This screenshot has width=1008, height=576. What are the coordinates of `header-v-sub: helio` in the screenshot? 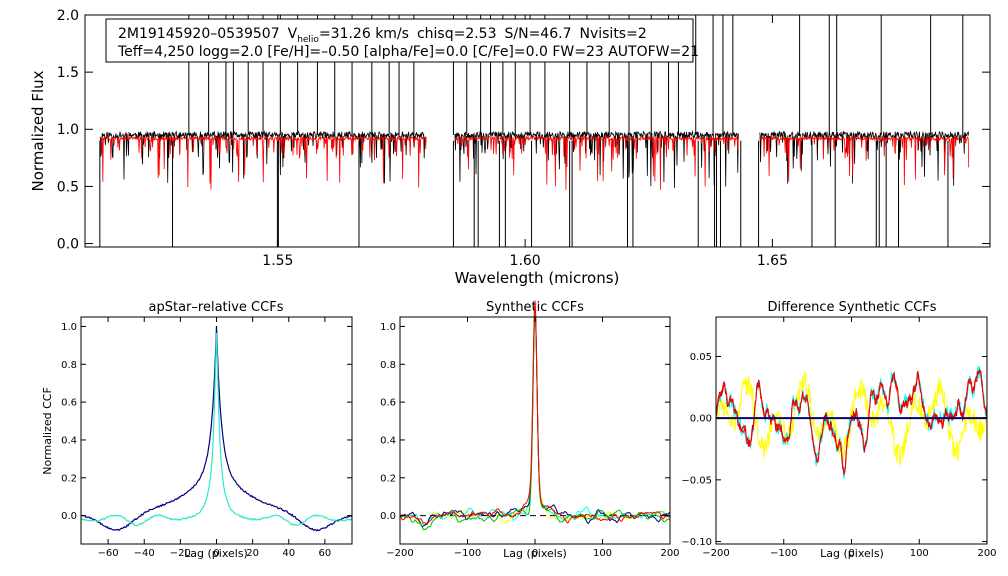 It's located at (308, 40).